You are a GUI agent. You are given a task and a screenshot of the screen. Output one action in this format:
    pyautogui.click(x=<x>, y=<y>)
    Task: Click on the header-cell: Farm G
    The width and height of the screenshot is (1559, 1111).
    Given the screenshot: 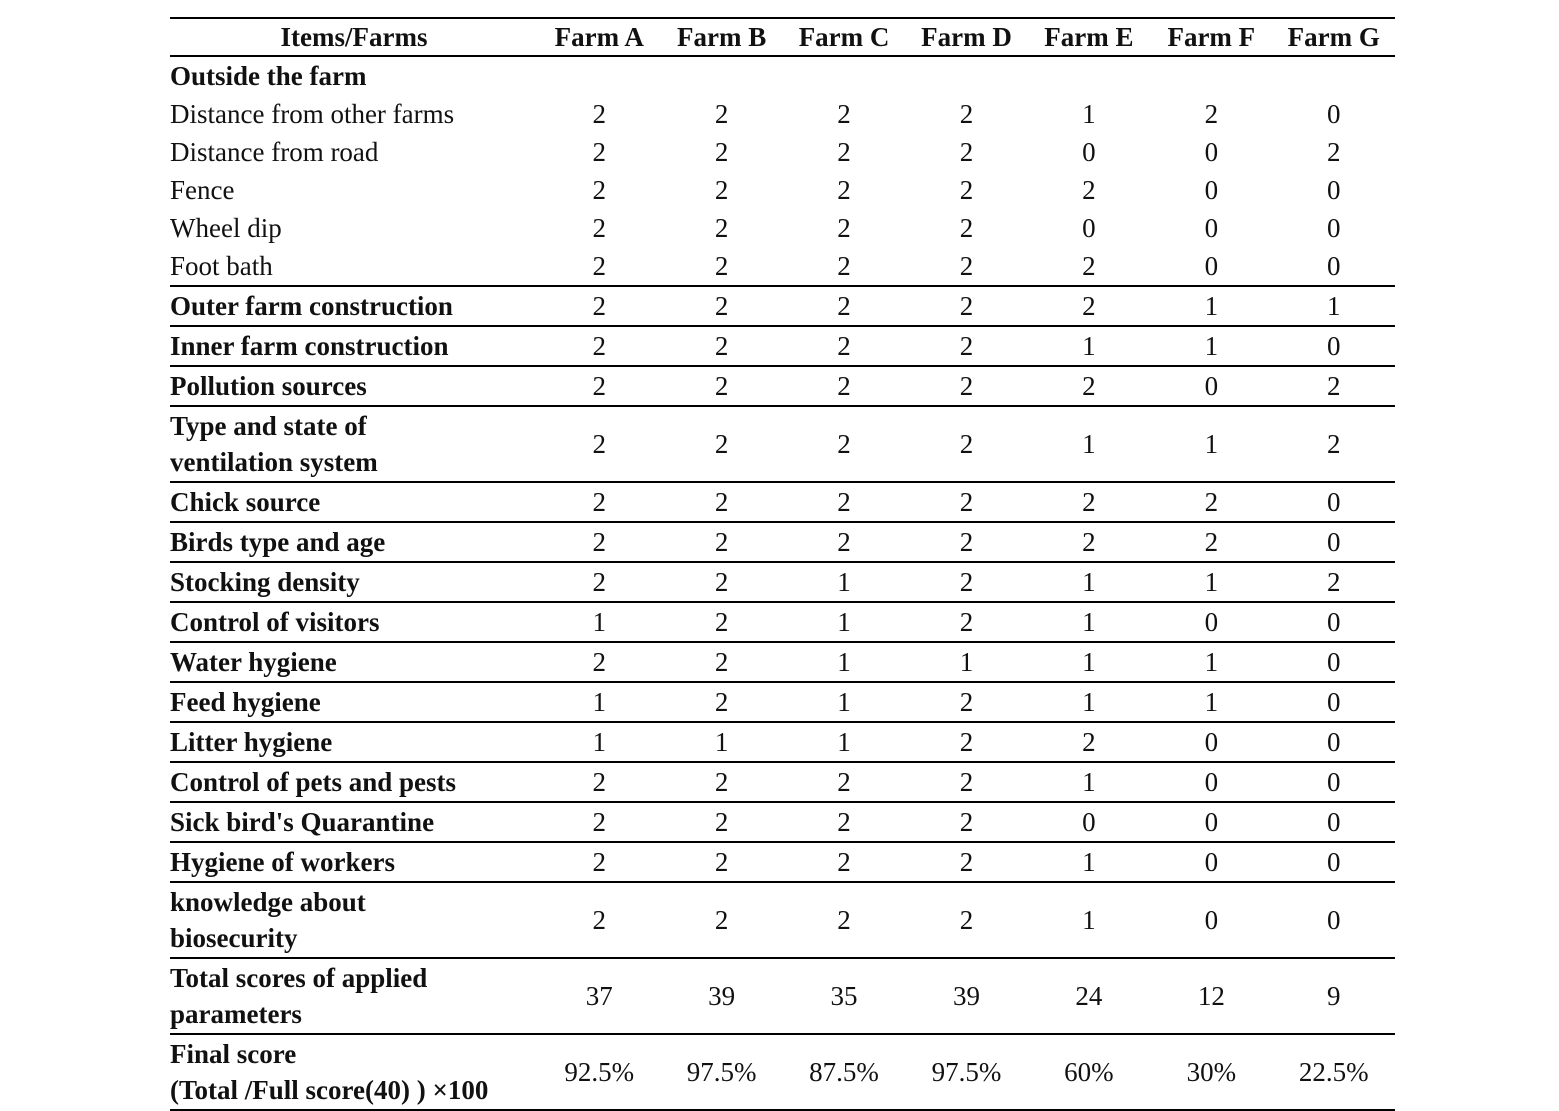 What is the action you would take?
    pyautogui.click(x=1333, y=37)
    